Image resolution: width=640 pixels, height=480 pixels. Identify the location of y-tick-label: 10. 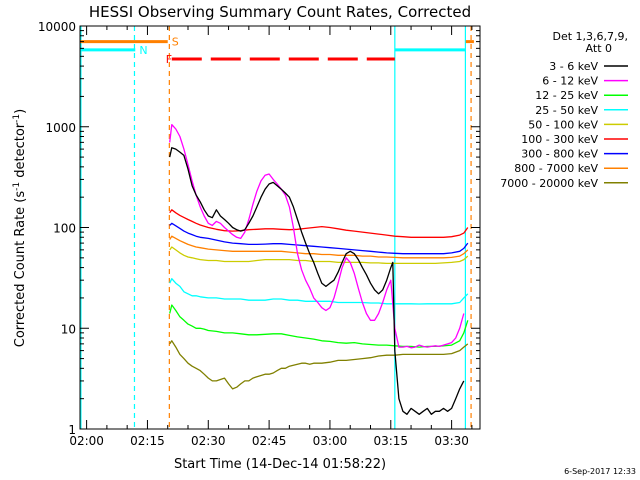
(68, 329).